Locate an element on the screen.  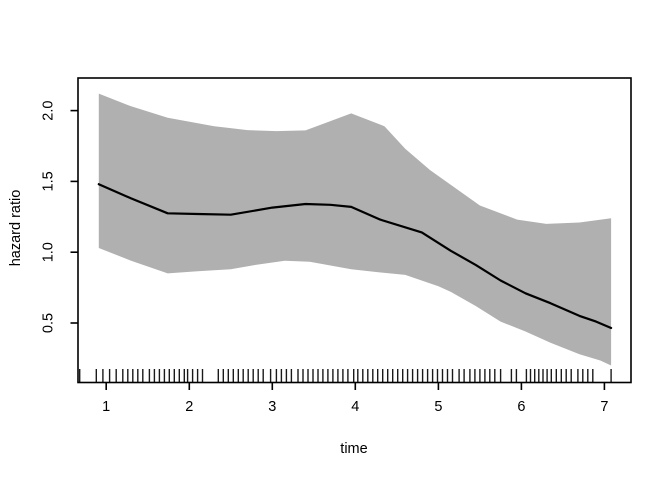
x-tick-label: 7 is located at coordinates (604, 407).